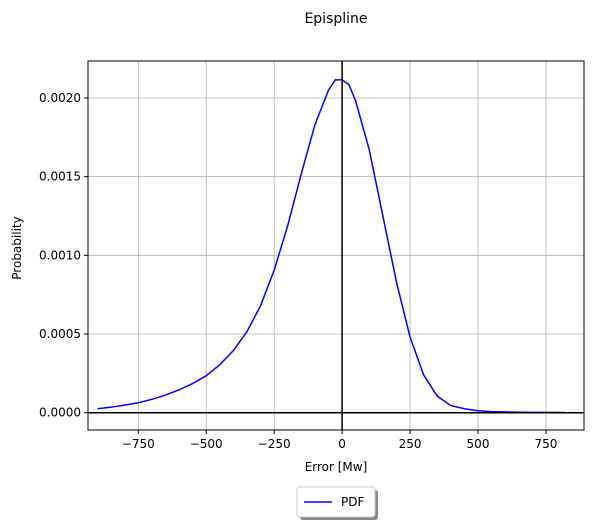  What do you see at coordinates (60, 98) in the screenshot?
I see `y-tick-label: 0.0020` at bounding box center [60, 98].